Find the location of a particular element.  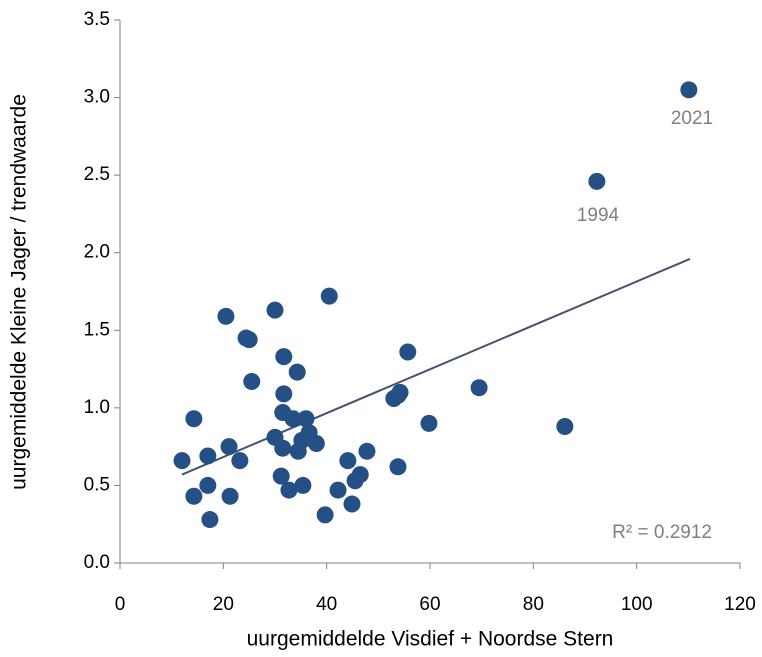

y-tick-label: 1.5 is located at coordinates (97, 329).